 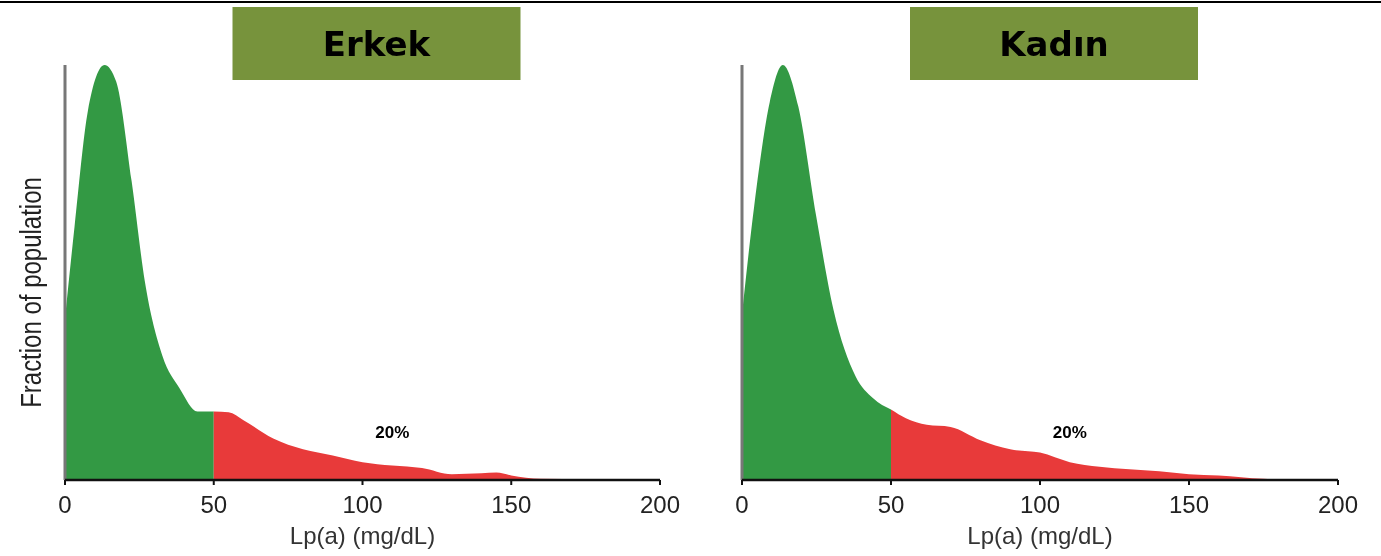 What do you see at coordinates (377, 44) in the screenshot?
I see `chart-title: Erkek` at bounding box center [377, 44].